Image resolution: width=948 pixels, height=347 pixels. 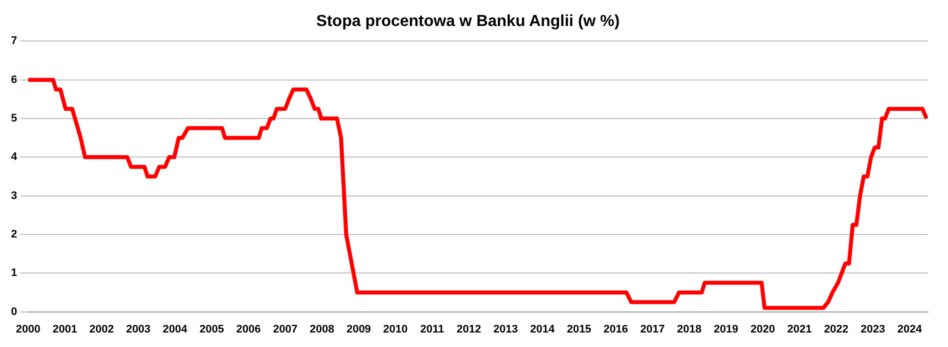 What do you see at coordinates (285, 329) in the screenshot?
I see `x-tick-label: 2007` at bounding box center [285, 329].